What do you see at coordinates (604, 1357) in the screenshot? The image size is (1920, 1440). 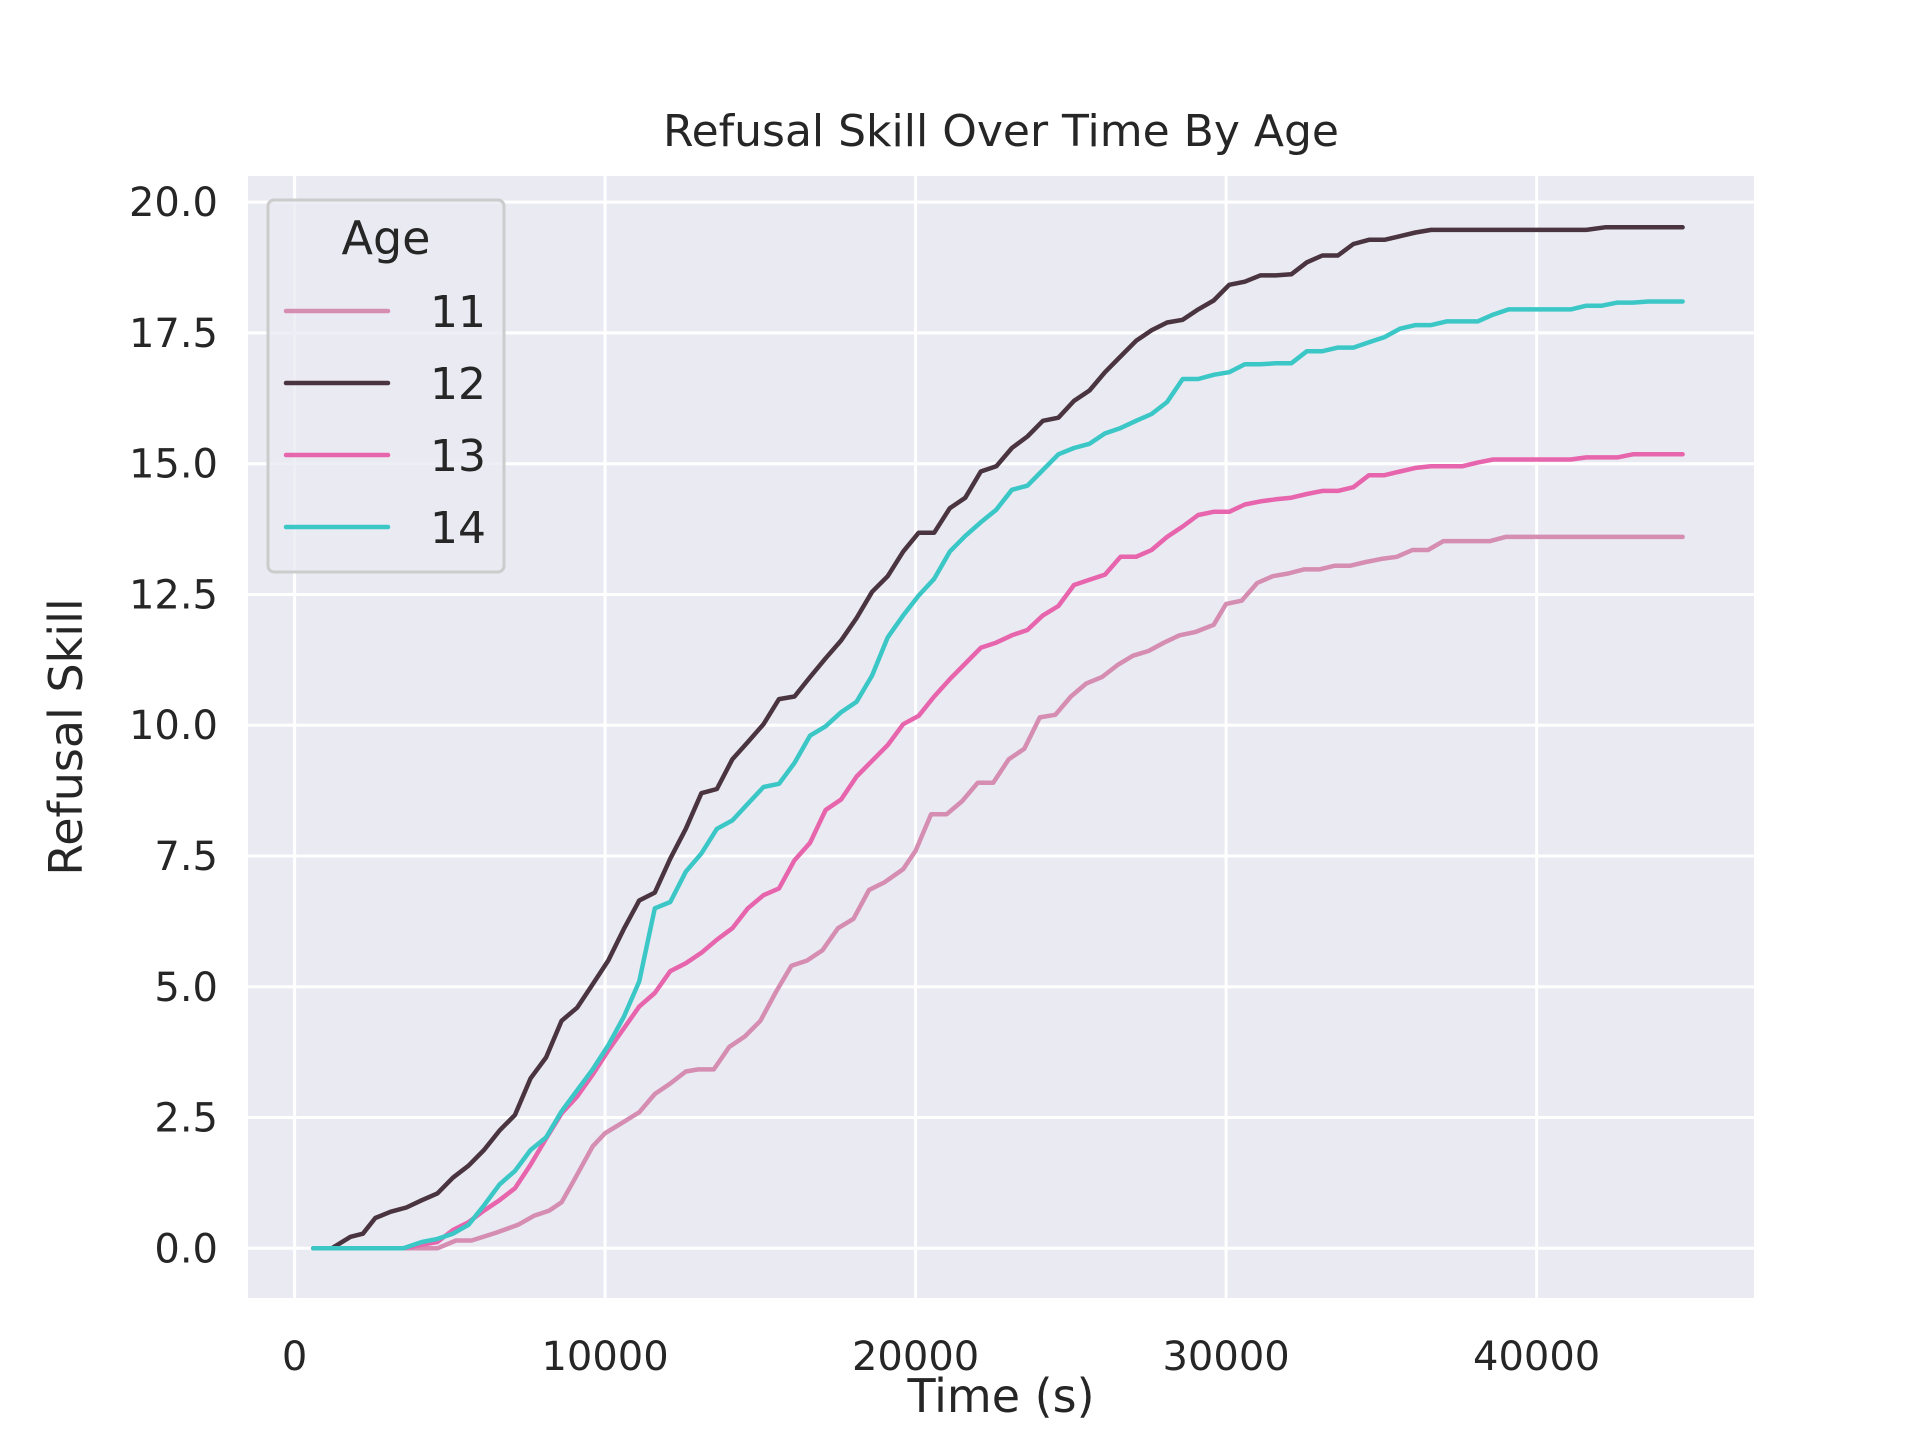 I see `x-tick-label: 10000` at bounding box center [604, 1357].